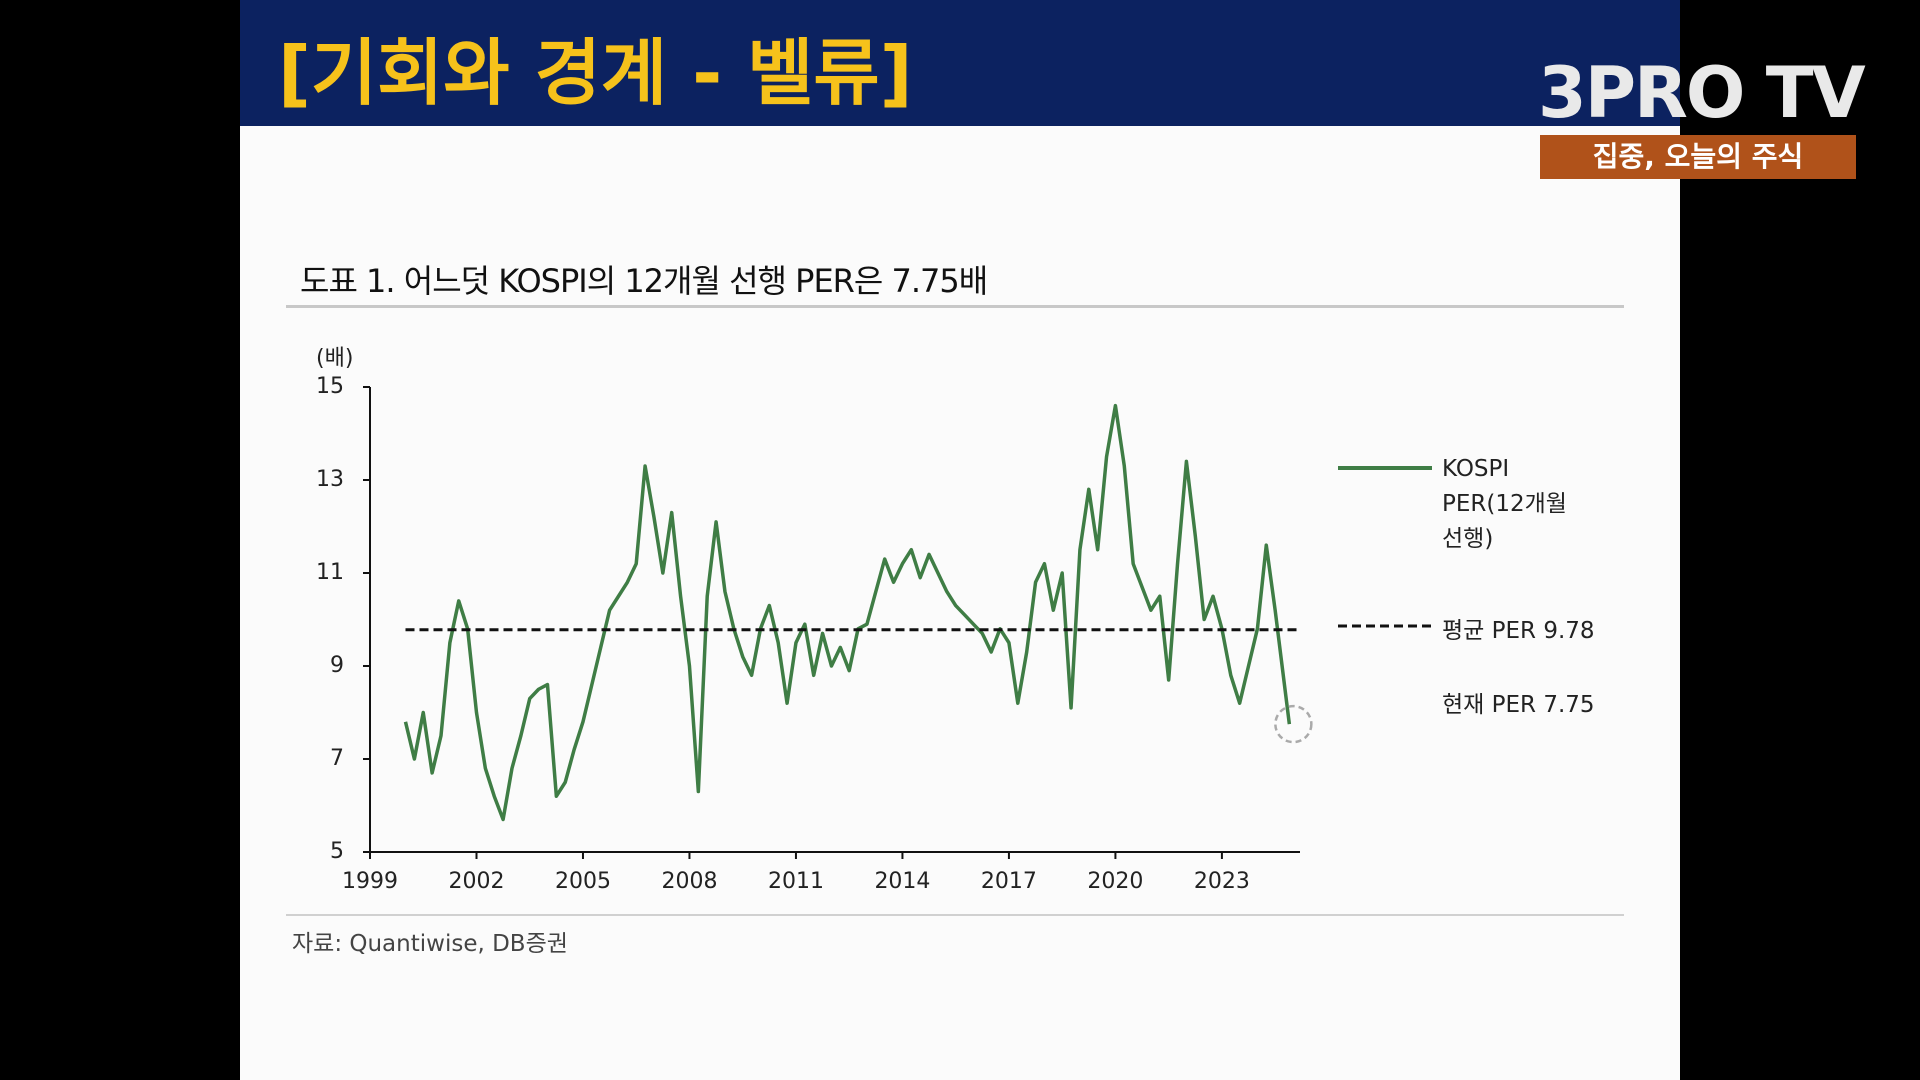  What do you see at coordinates (335, 358) in the screenshot?
I see `y-axis-label: (배)` at bounding box center [335, 358].